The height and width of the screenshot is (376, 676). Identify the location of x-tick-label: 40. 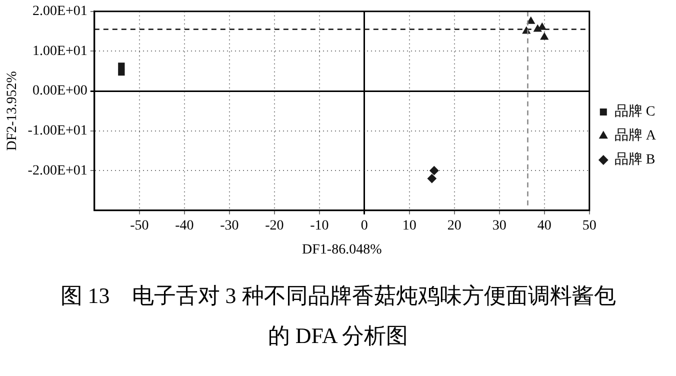
(544, 226).